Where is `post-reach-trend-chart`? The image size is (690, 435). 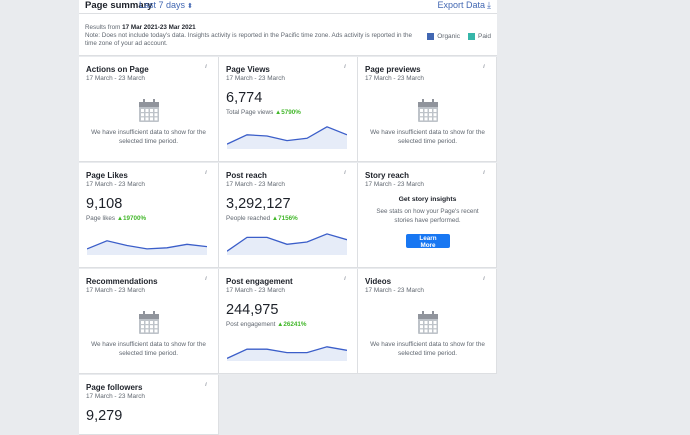 post-reach-trend-chart is located at coordinates (287, 244).